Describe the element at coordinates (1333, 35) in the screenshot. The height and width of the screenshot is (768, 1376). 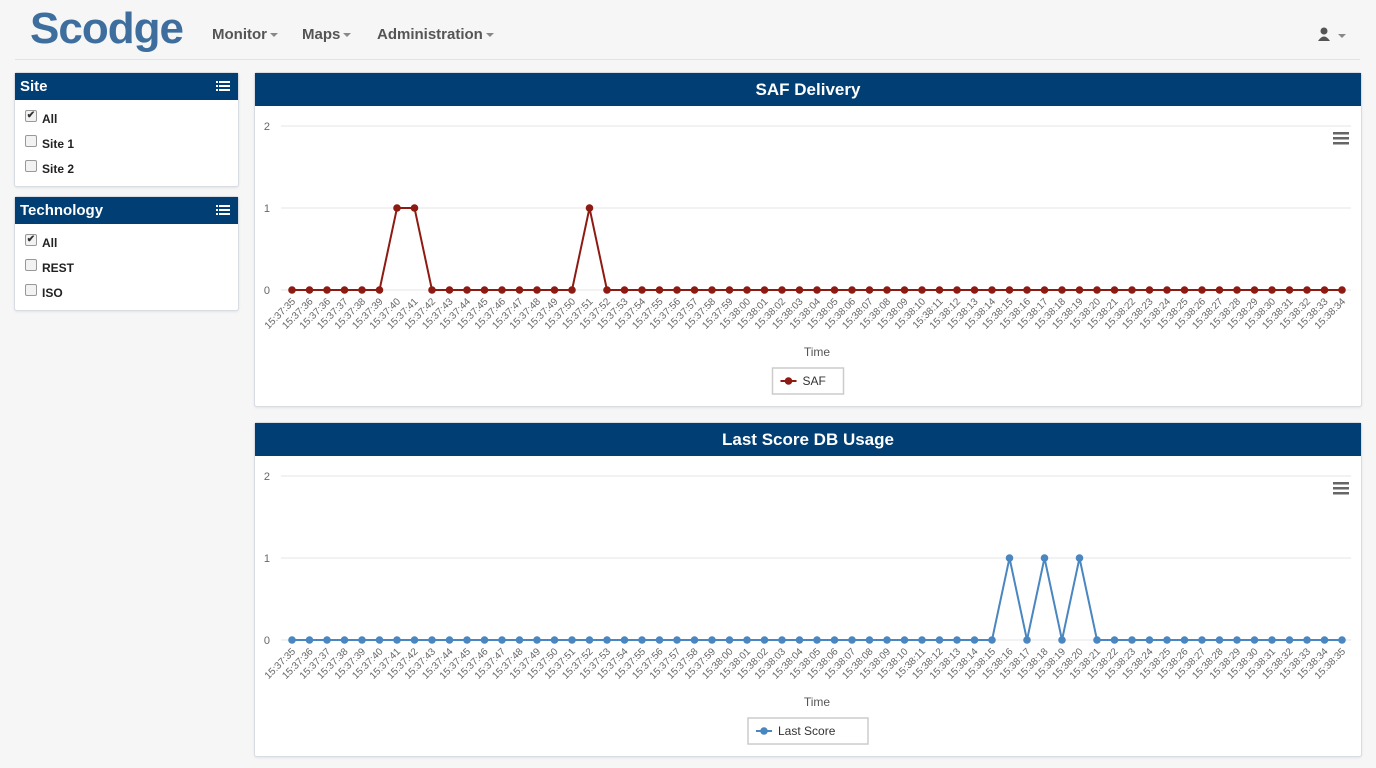
I see `user-menu` at that location.